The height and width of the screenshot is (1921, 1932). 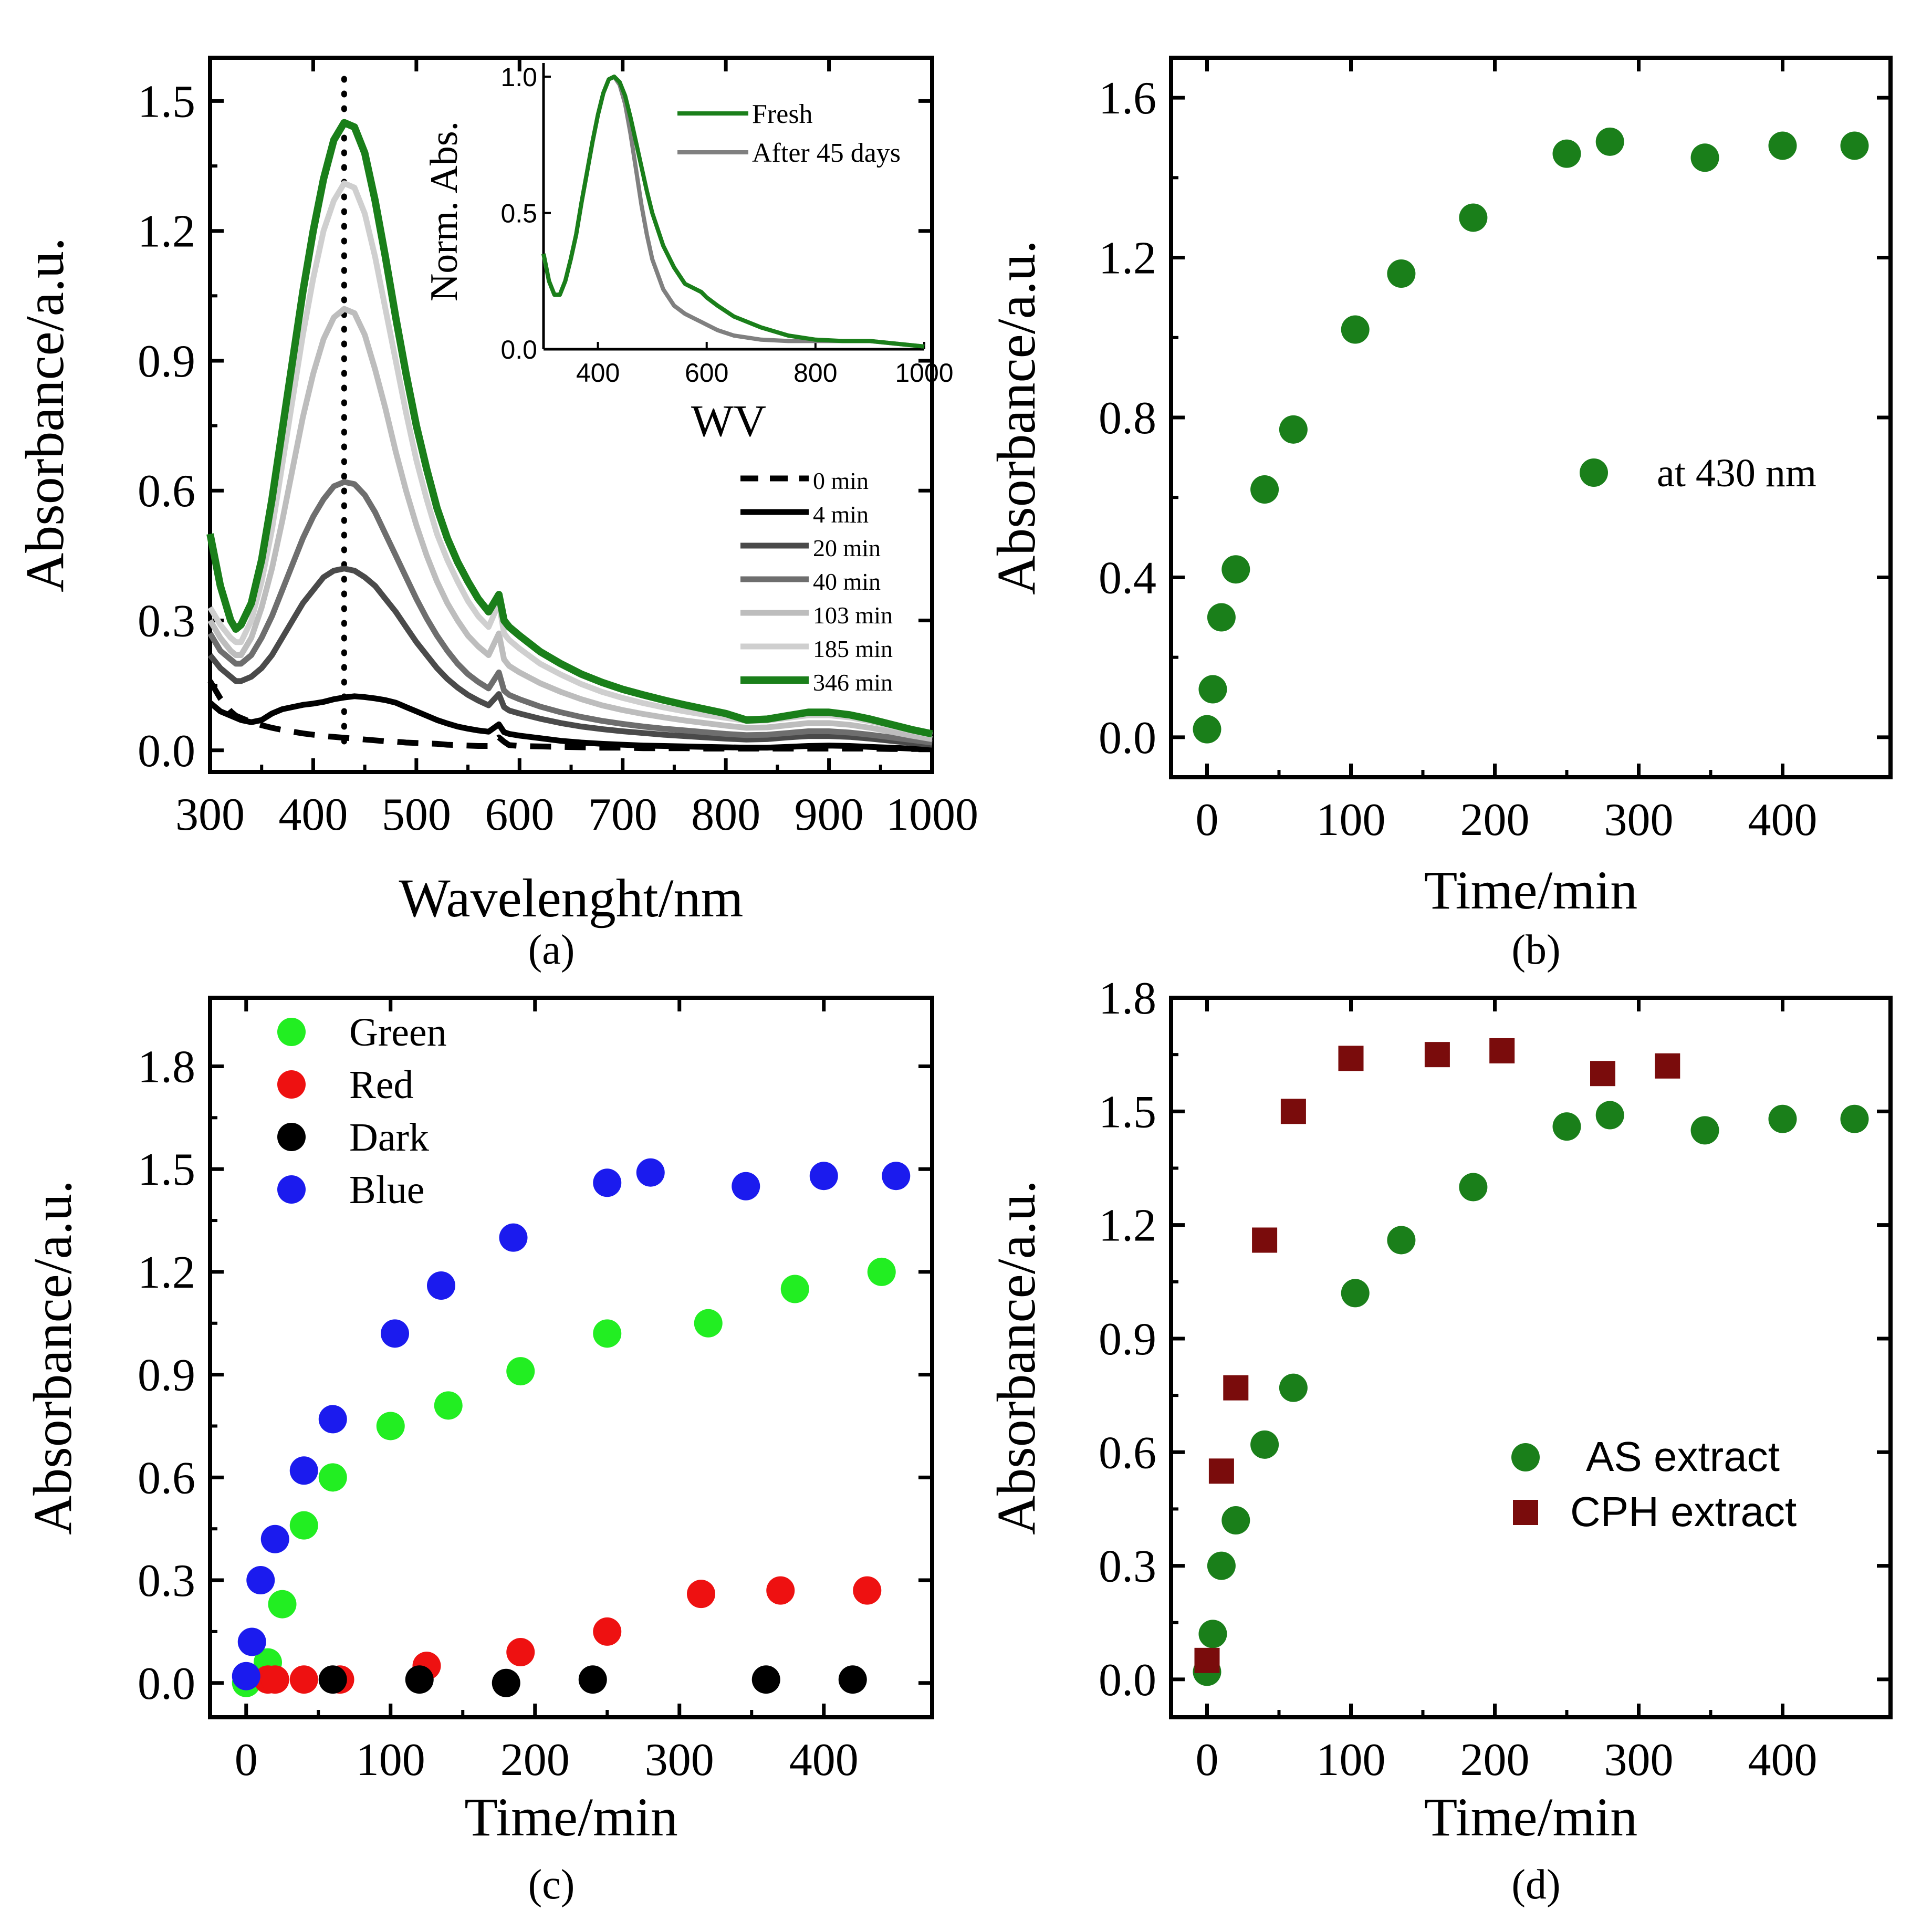 What do you see at coordinates (826, 153) in the screenshot?
I see `inset-legend-label: After 45 days` at bounding box center [826, 153].